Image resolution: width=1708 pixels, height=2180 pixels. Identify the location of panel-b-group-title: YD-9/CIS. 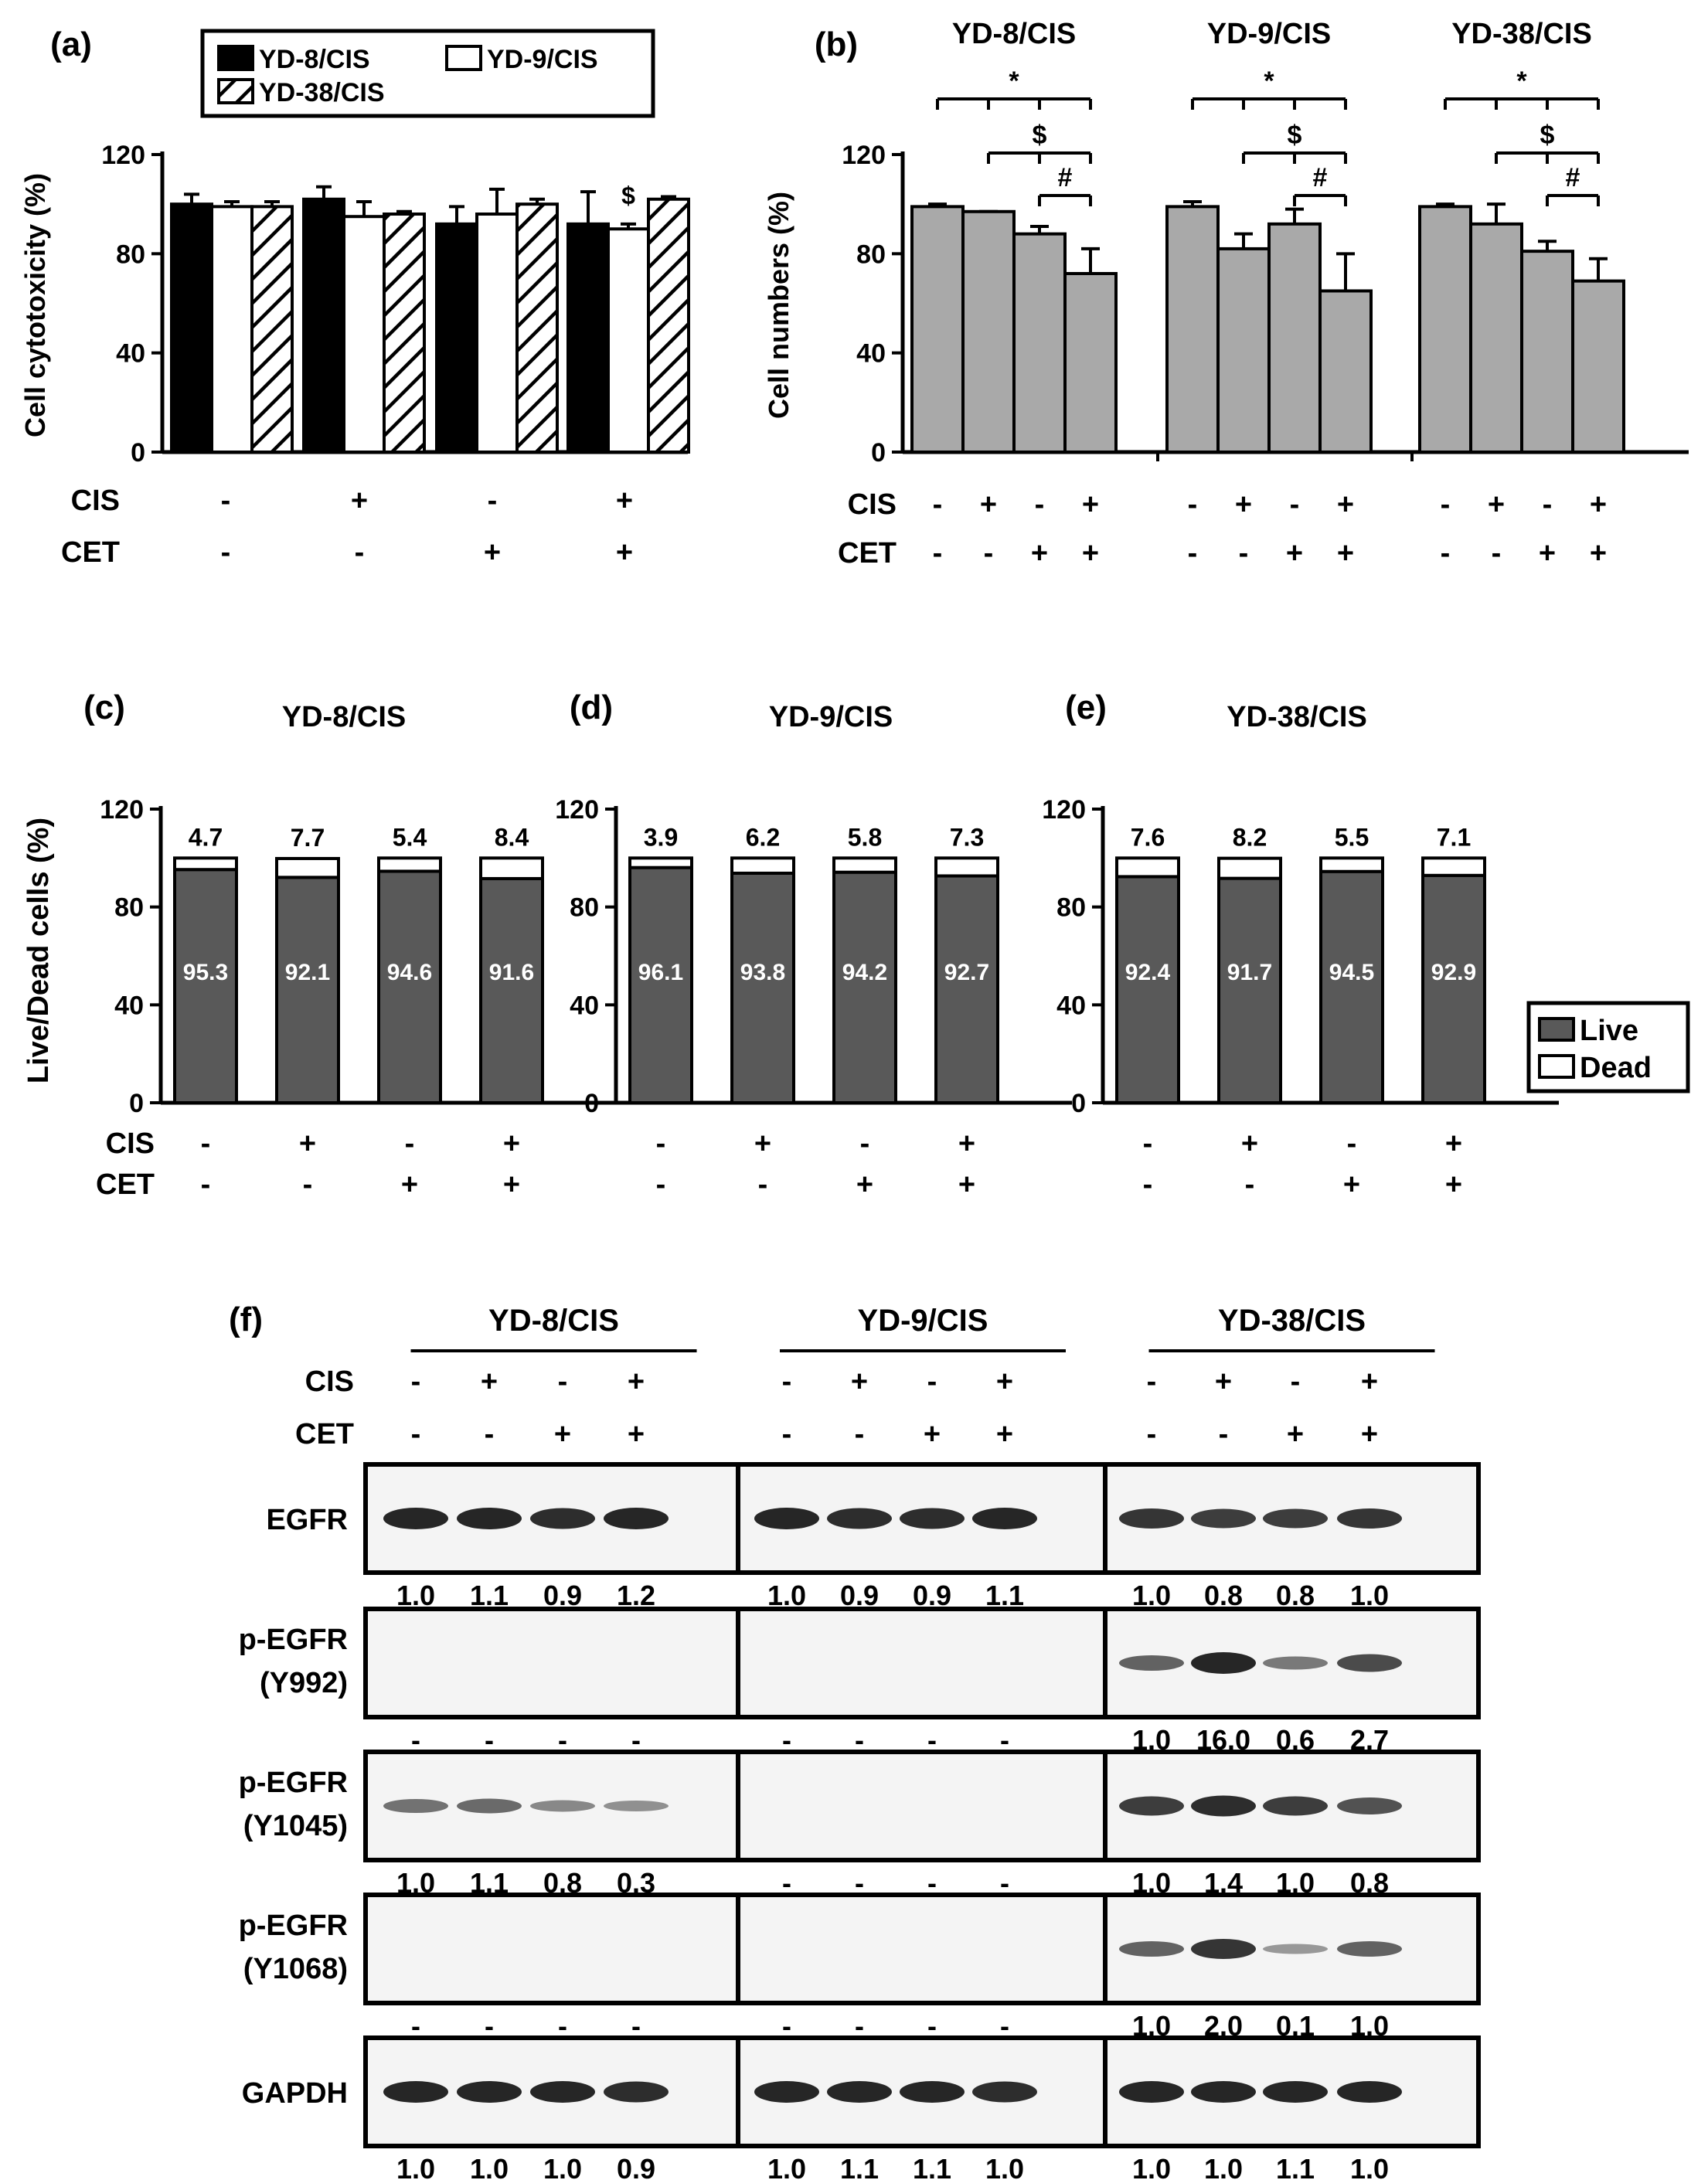
(1269, 34).